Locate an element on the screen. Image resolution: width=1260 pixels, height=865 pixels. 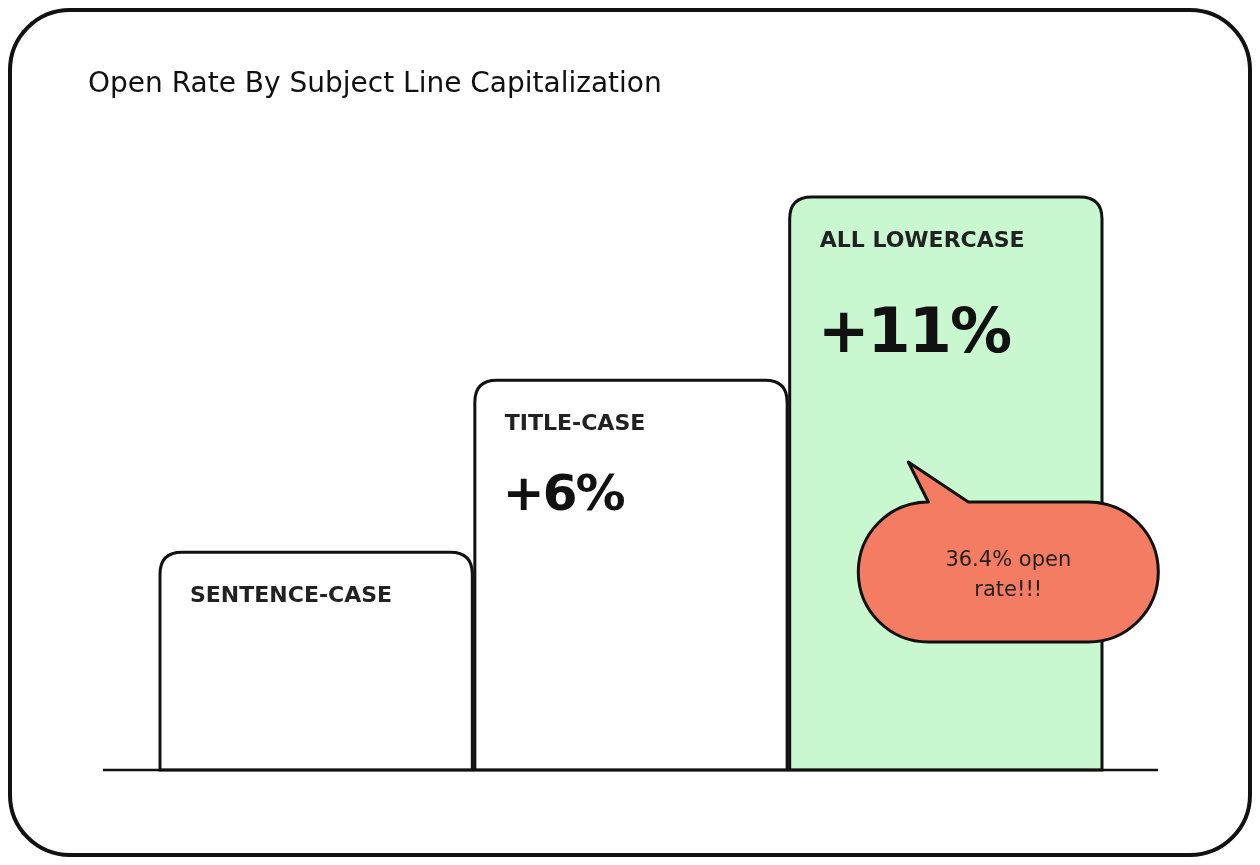
annotation: 36.4% open rate!!! is located at coordinates (1008, 574).